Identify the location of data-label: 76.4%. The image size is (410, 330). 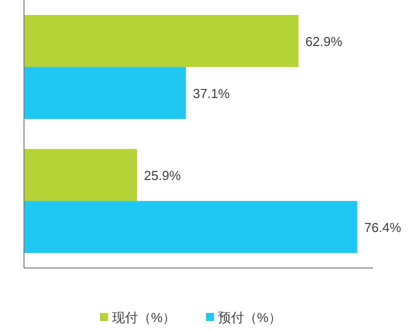
(383, 227).